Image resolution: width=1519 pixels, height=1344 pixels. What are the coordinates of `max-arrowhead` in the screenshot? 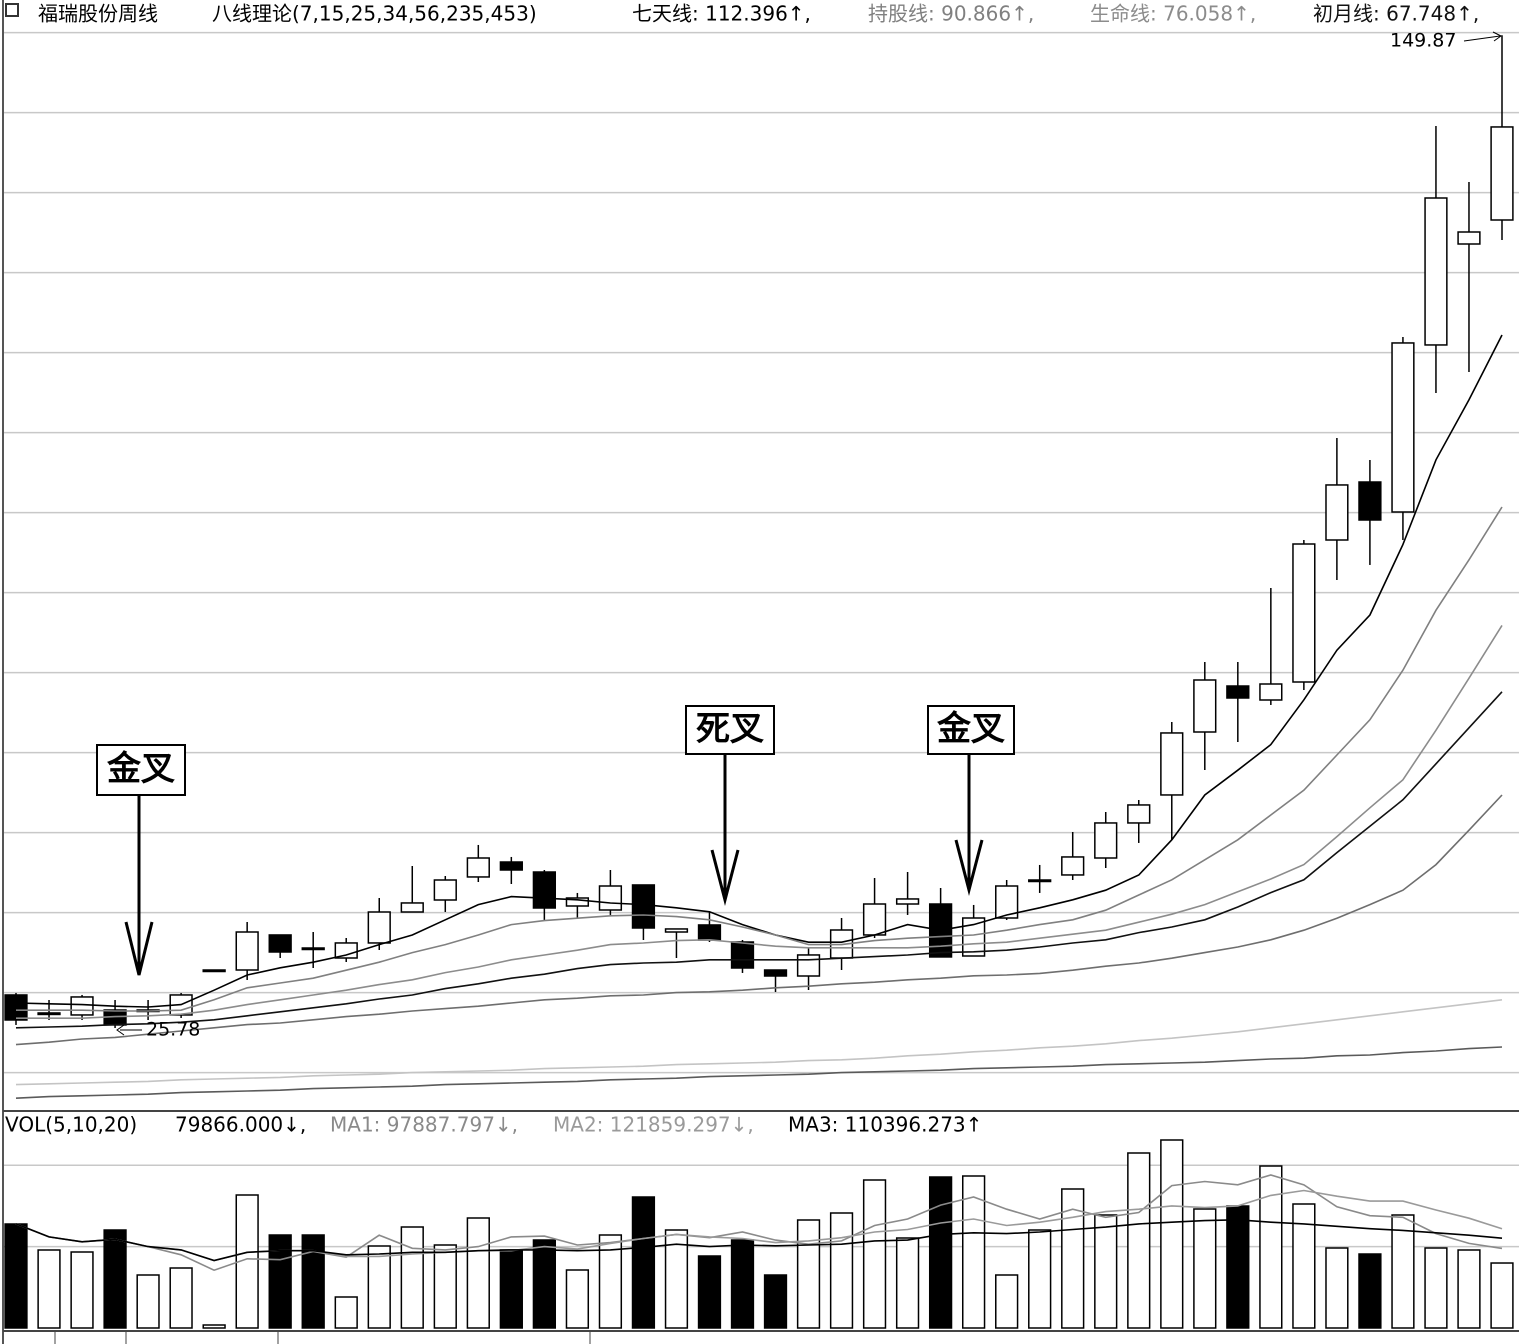 It's located at (1497, 36).